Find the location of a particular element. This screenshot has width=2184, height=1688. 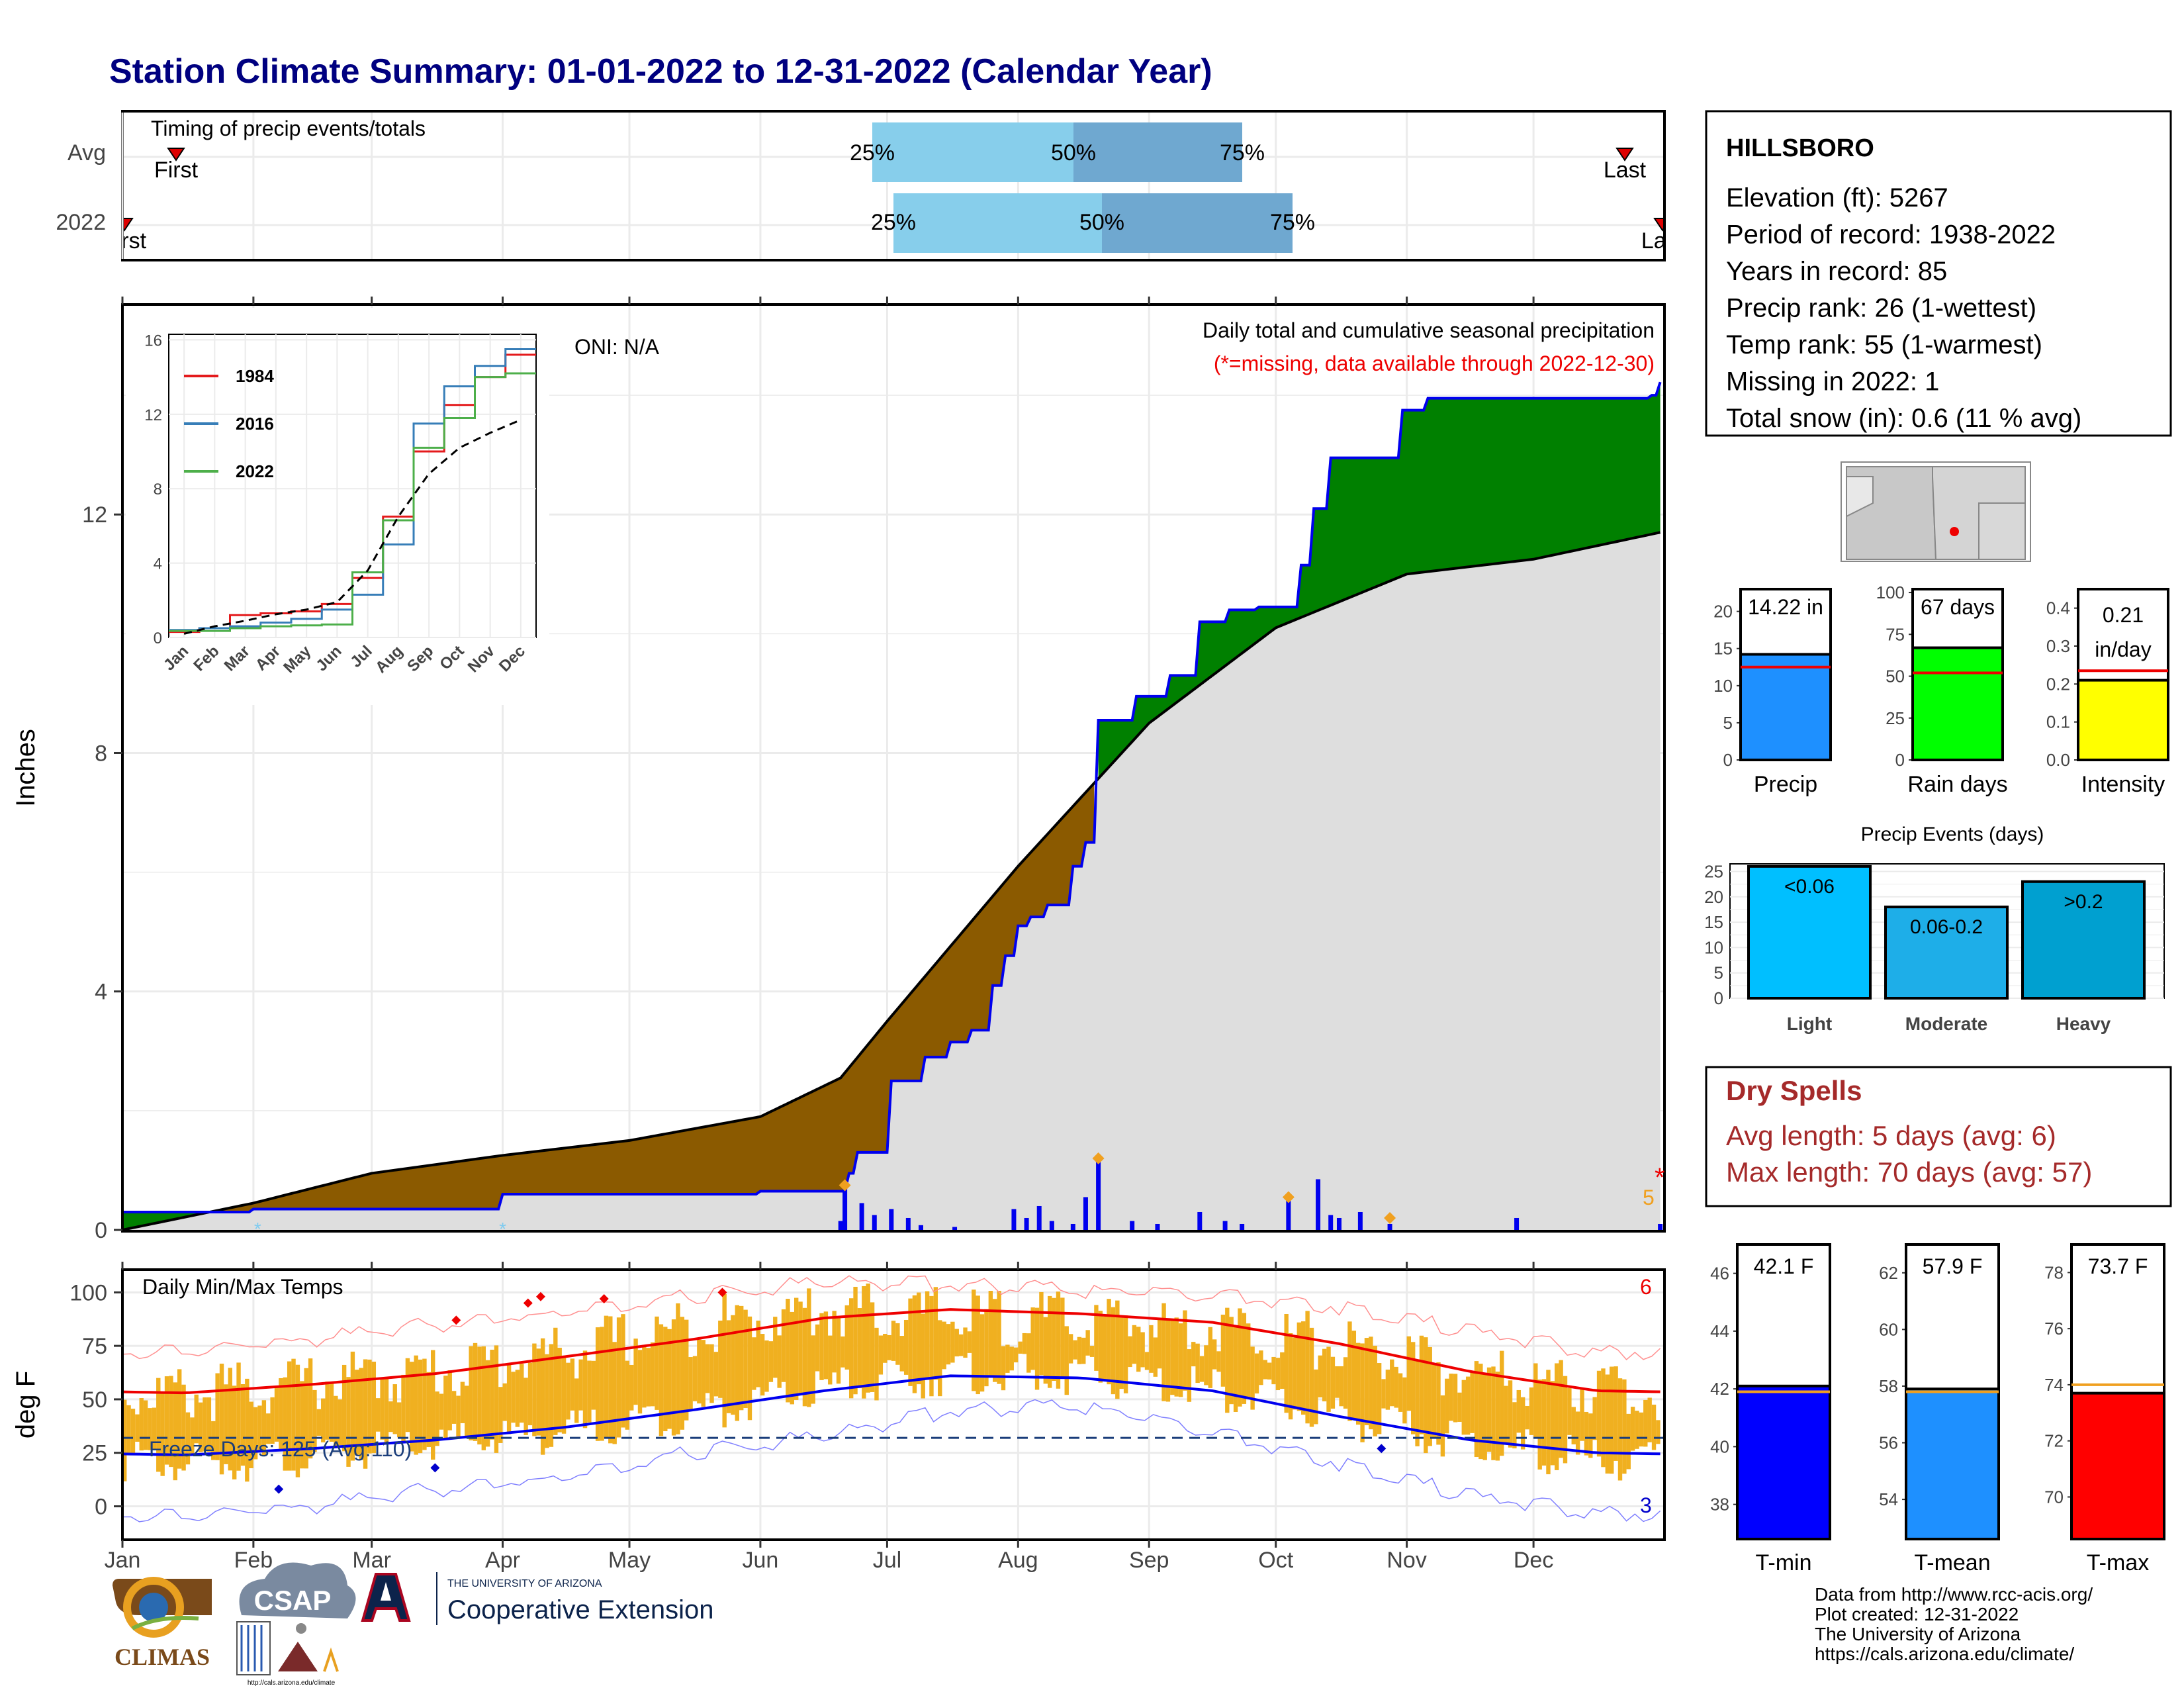

month-label: Nov is located at coordinates (1406, 1560).